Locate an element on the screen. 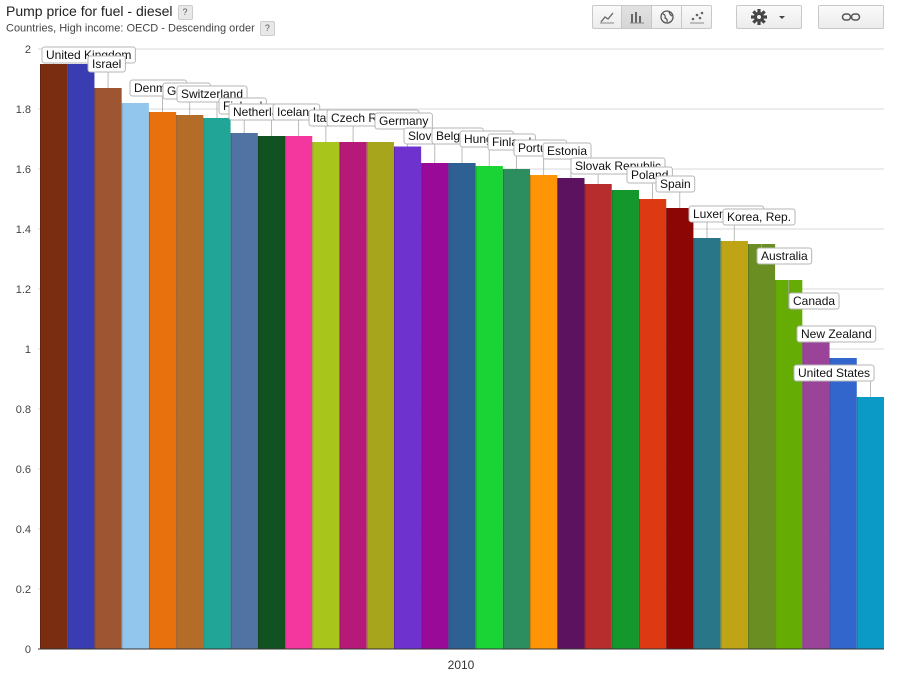 Image resolution: width=900 pixels, height=676 pixels. y-axis-ticks: 0 0.2 0.4 0.6 0.8 1 1.2 1.4 1.6 1.8 2 is located at coordinates (23, 350).